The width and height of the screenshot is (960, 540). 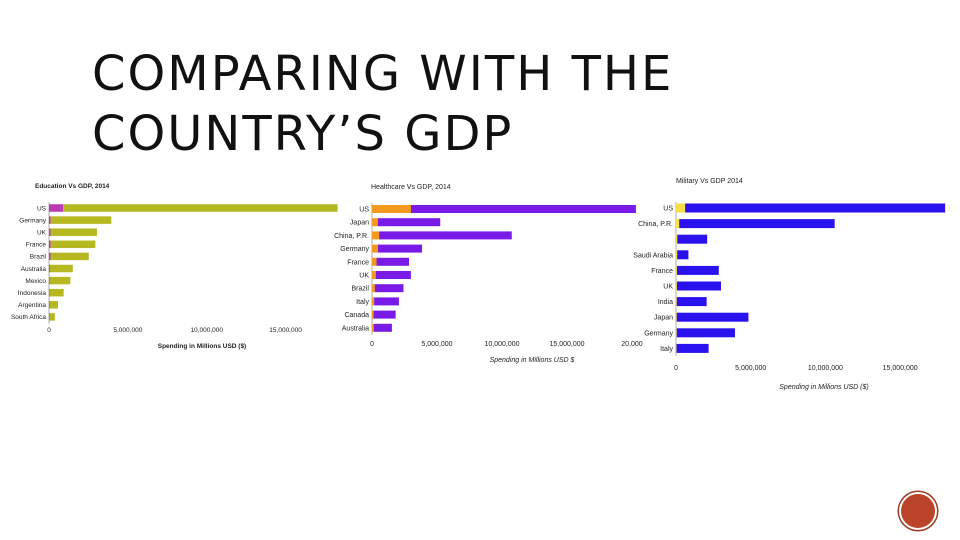 What do you see at coordinates (655, 224) in the screenshot?
I see `military-category-label: China, P.R.` at bounding box center [655, 224].